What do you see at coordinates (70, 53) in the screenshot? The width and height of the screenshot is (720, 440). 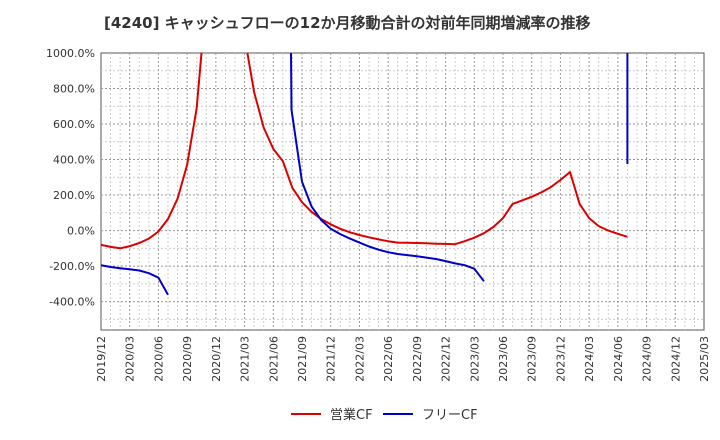 I see `y-tick-label: 1000.0%` at bounding box center [70, 53].